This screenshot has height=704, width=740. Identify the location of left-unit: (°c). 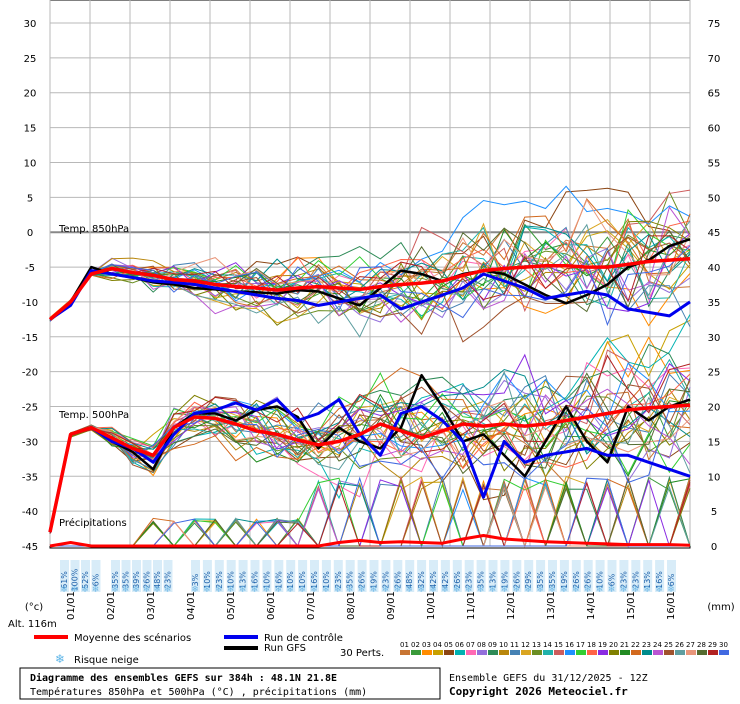
(34, 607).